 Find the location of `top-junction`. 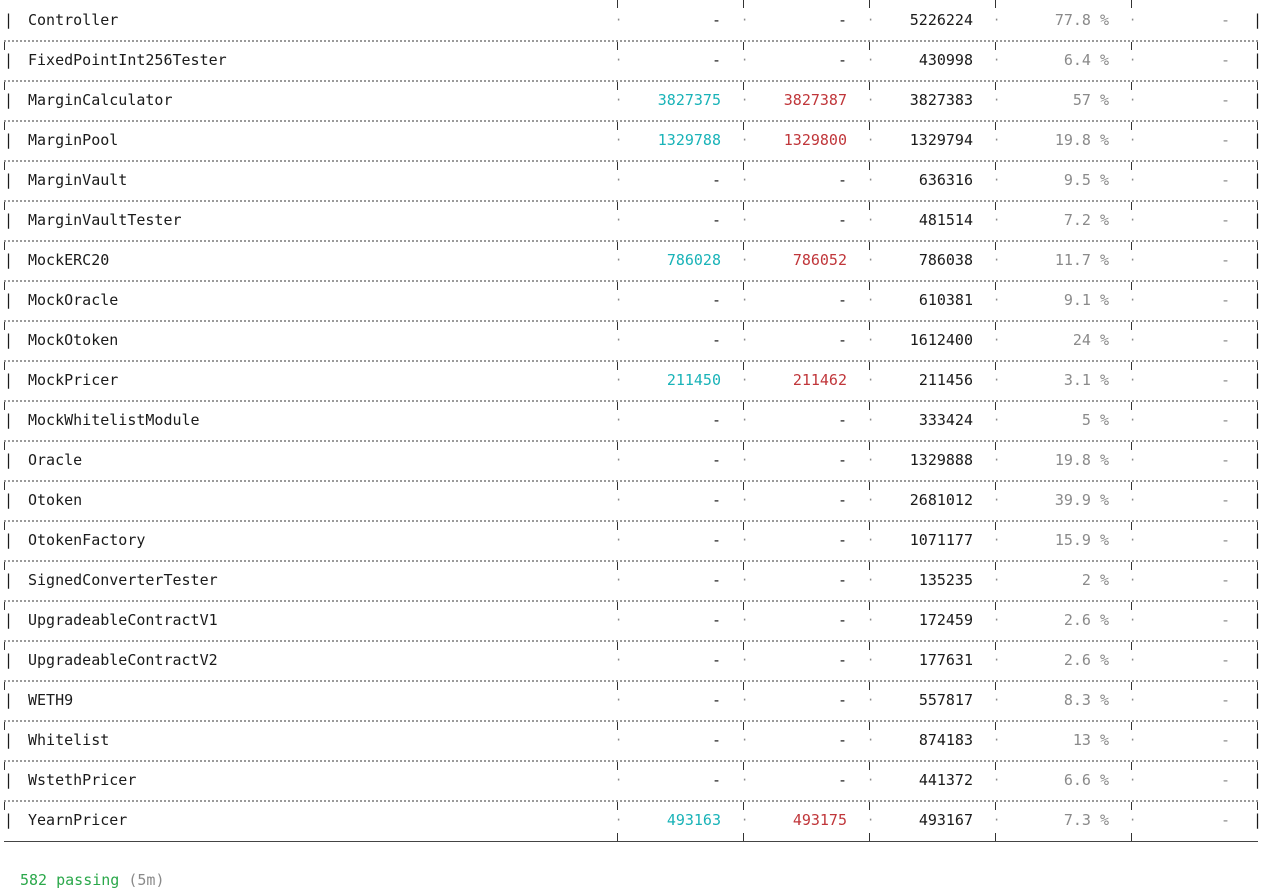

top-junction is located at coordinates (869, 4).